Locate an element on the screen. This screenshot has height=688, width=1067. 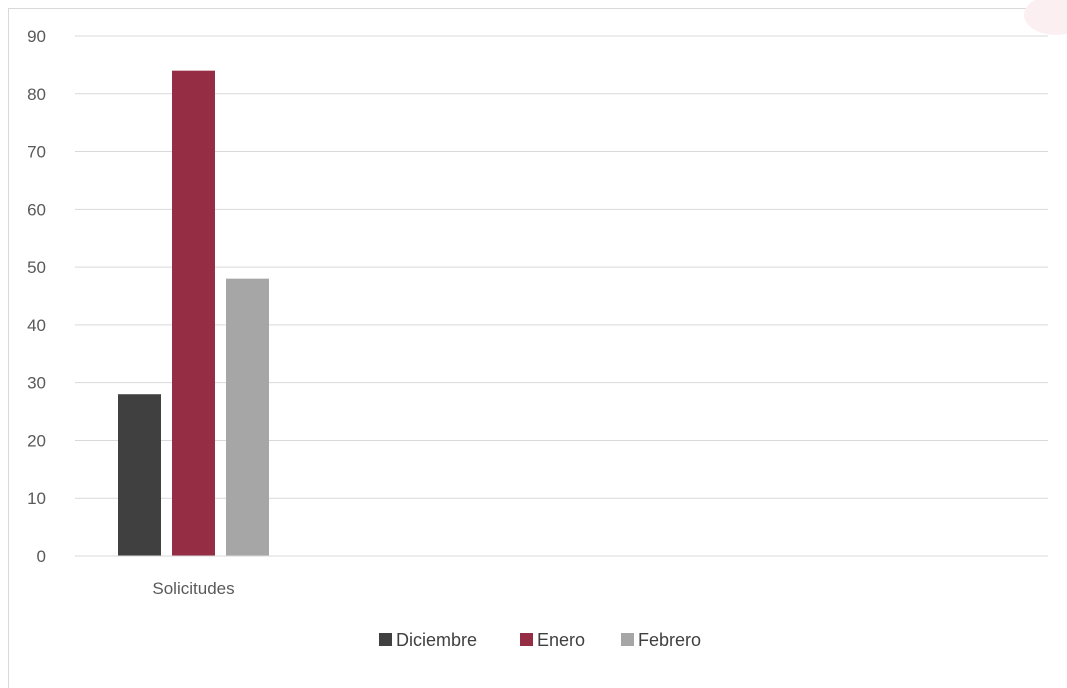
legend: Diciembre Enero Febrero is located at coordinates (540, 640).